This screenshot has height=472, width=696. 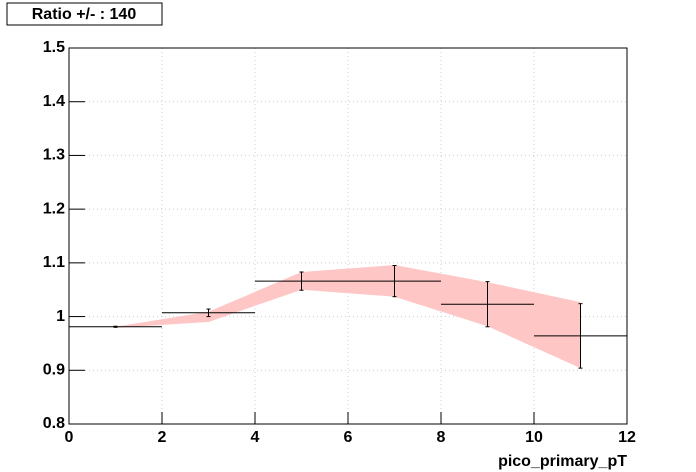 I want to click on x-tick-label: 8, so click(x=441, y=437).